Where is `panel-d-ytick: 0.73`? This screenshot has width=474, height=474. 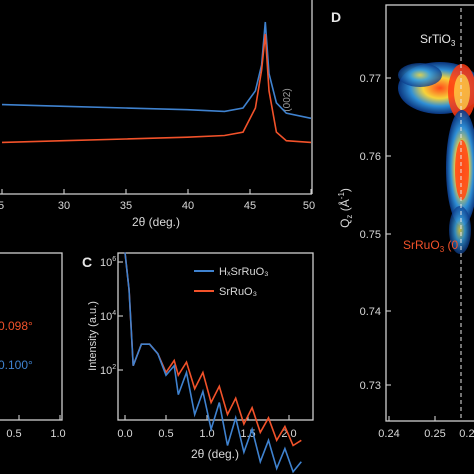
panel-d-ytick: 0.73 is located at coordinates (370, 386).